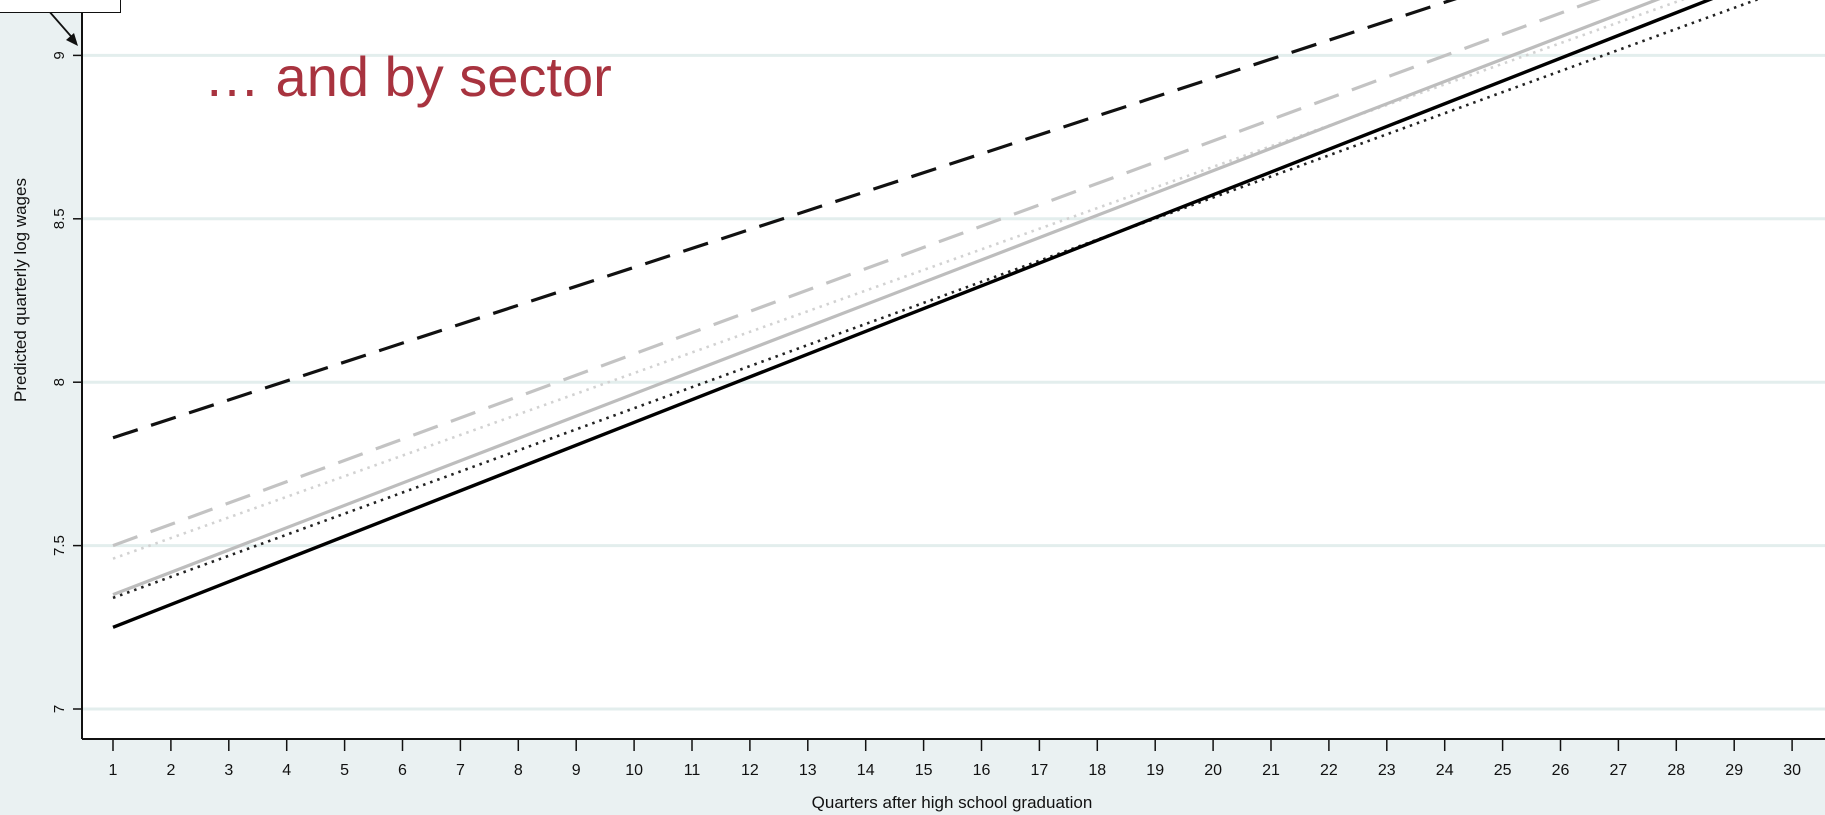  Describe the element at coordinates (1792, 770) in the screenshot. I see `x-tick-label: 30` at that location.